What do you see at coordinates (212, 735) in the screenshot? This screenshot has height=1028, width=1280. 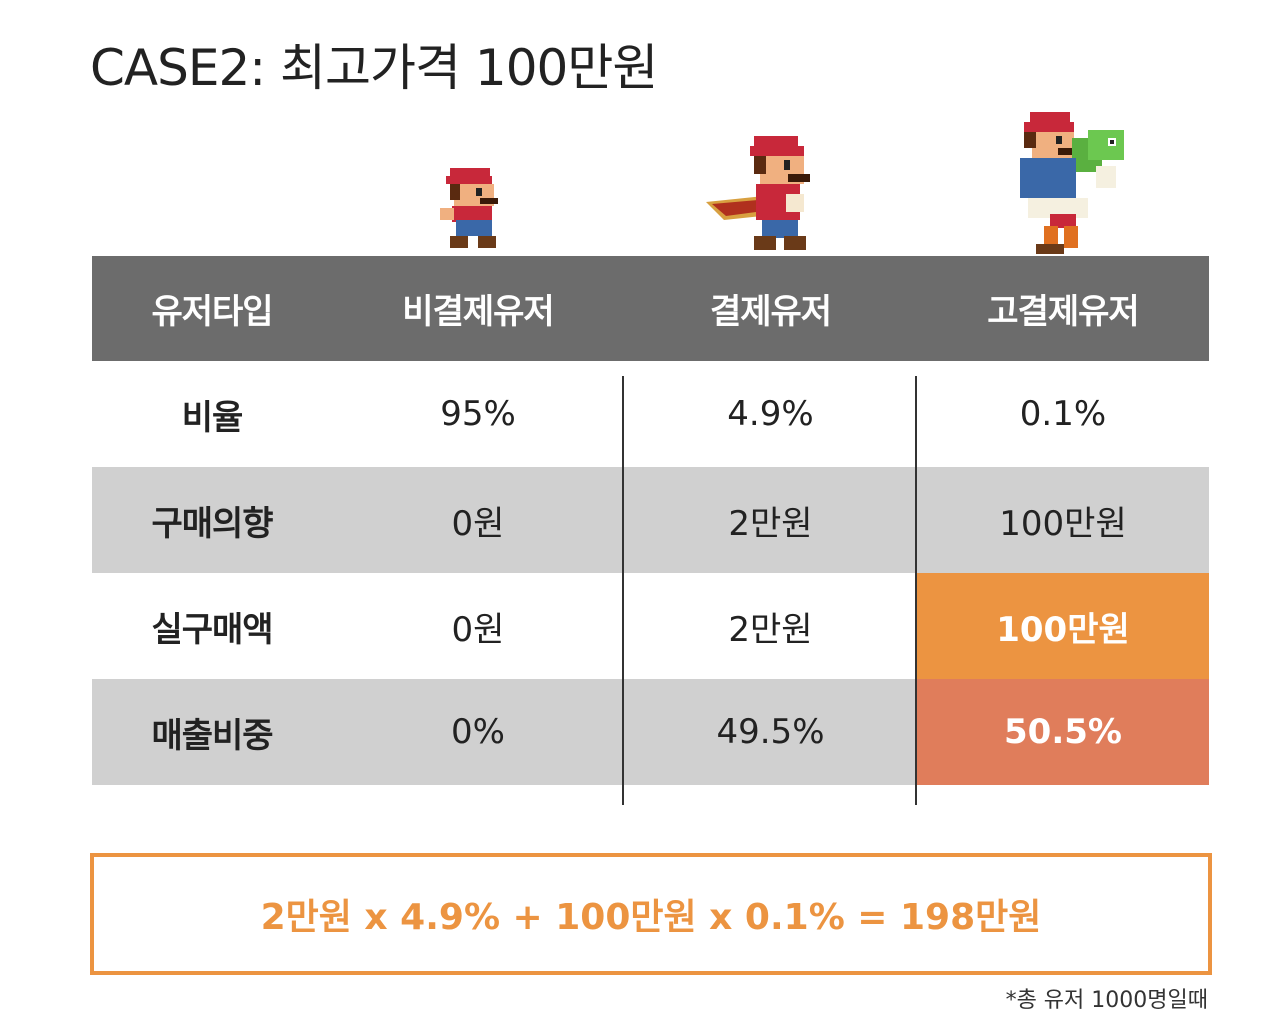 I see `row-label: 매출비중` at bounding box center [212, 735].